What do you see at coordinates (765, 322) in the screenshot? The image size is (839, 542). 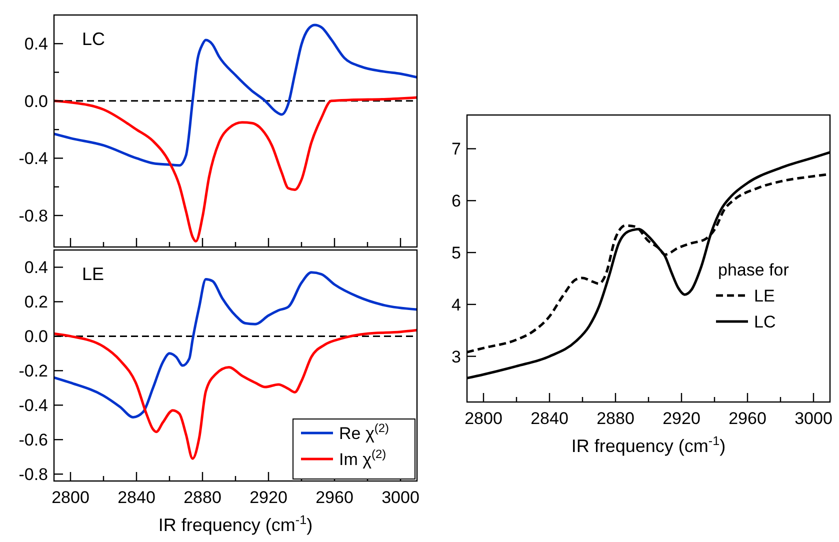 I see `legend-label: LC` at bounding box center [765, 322].